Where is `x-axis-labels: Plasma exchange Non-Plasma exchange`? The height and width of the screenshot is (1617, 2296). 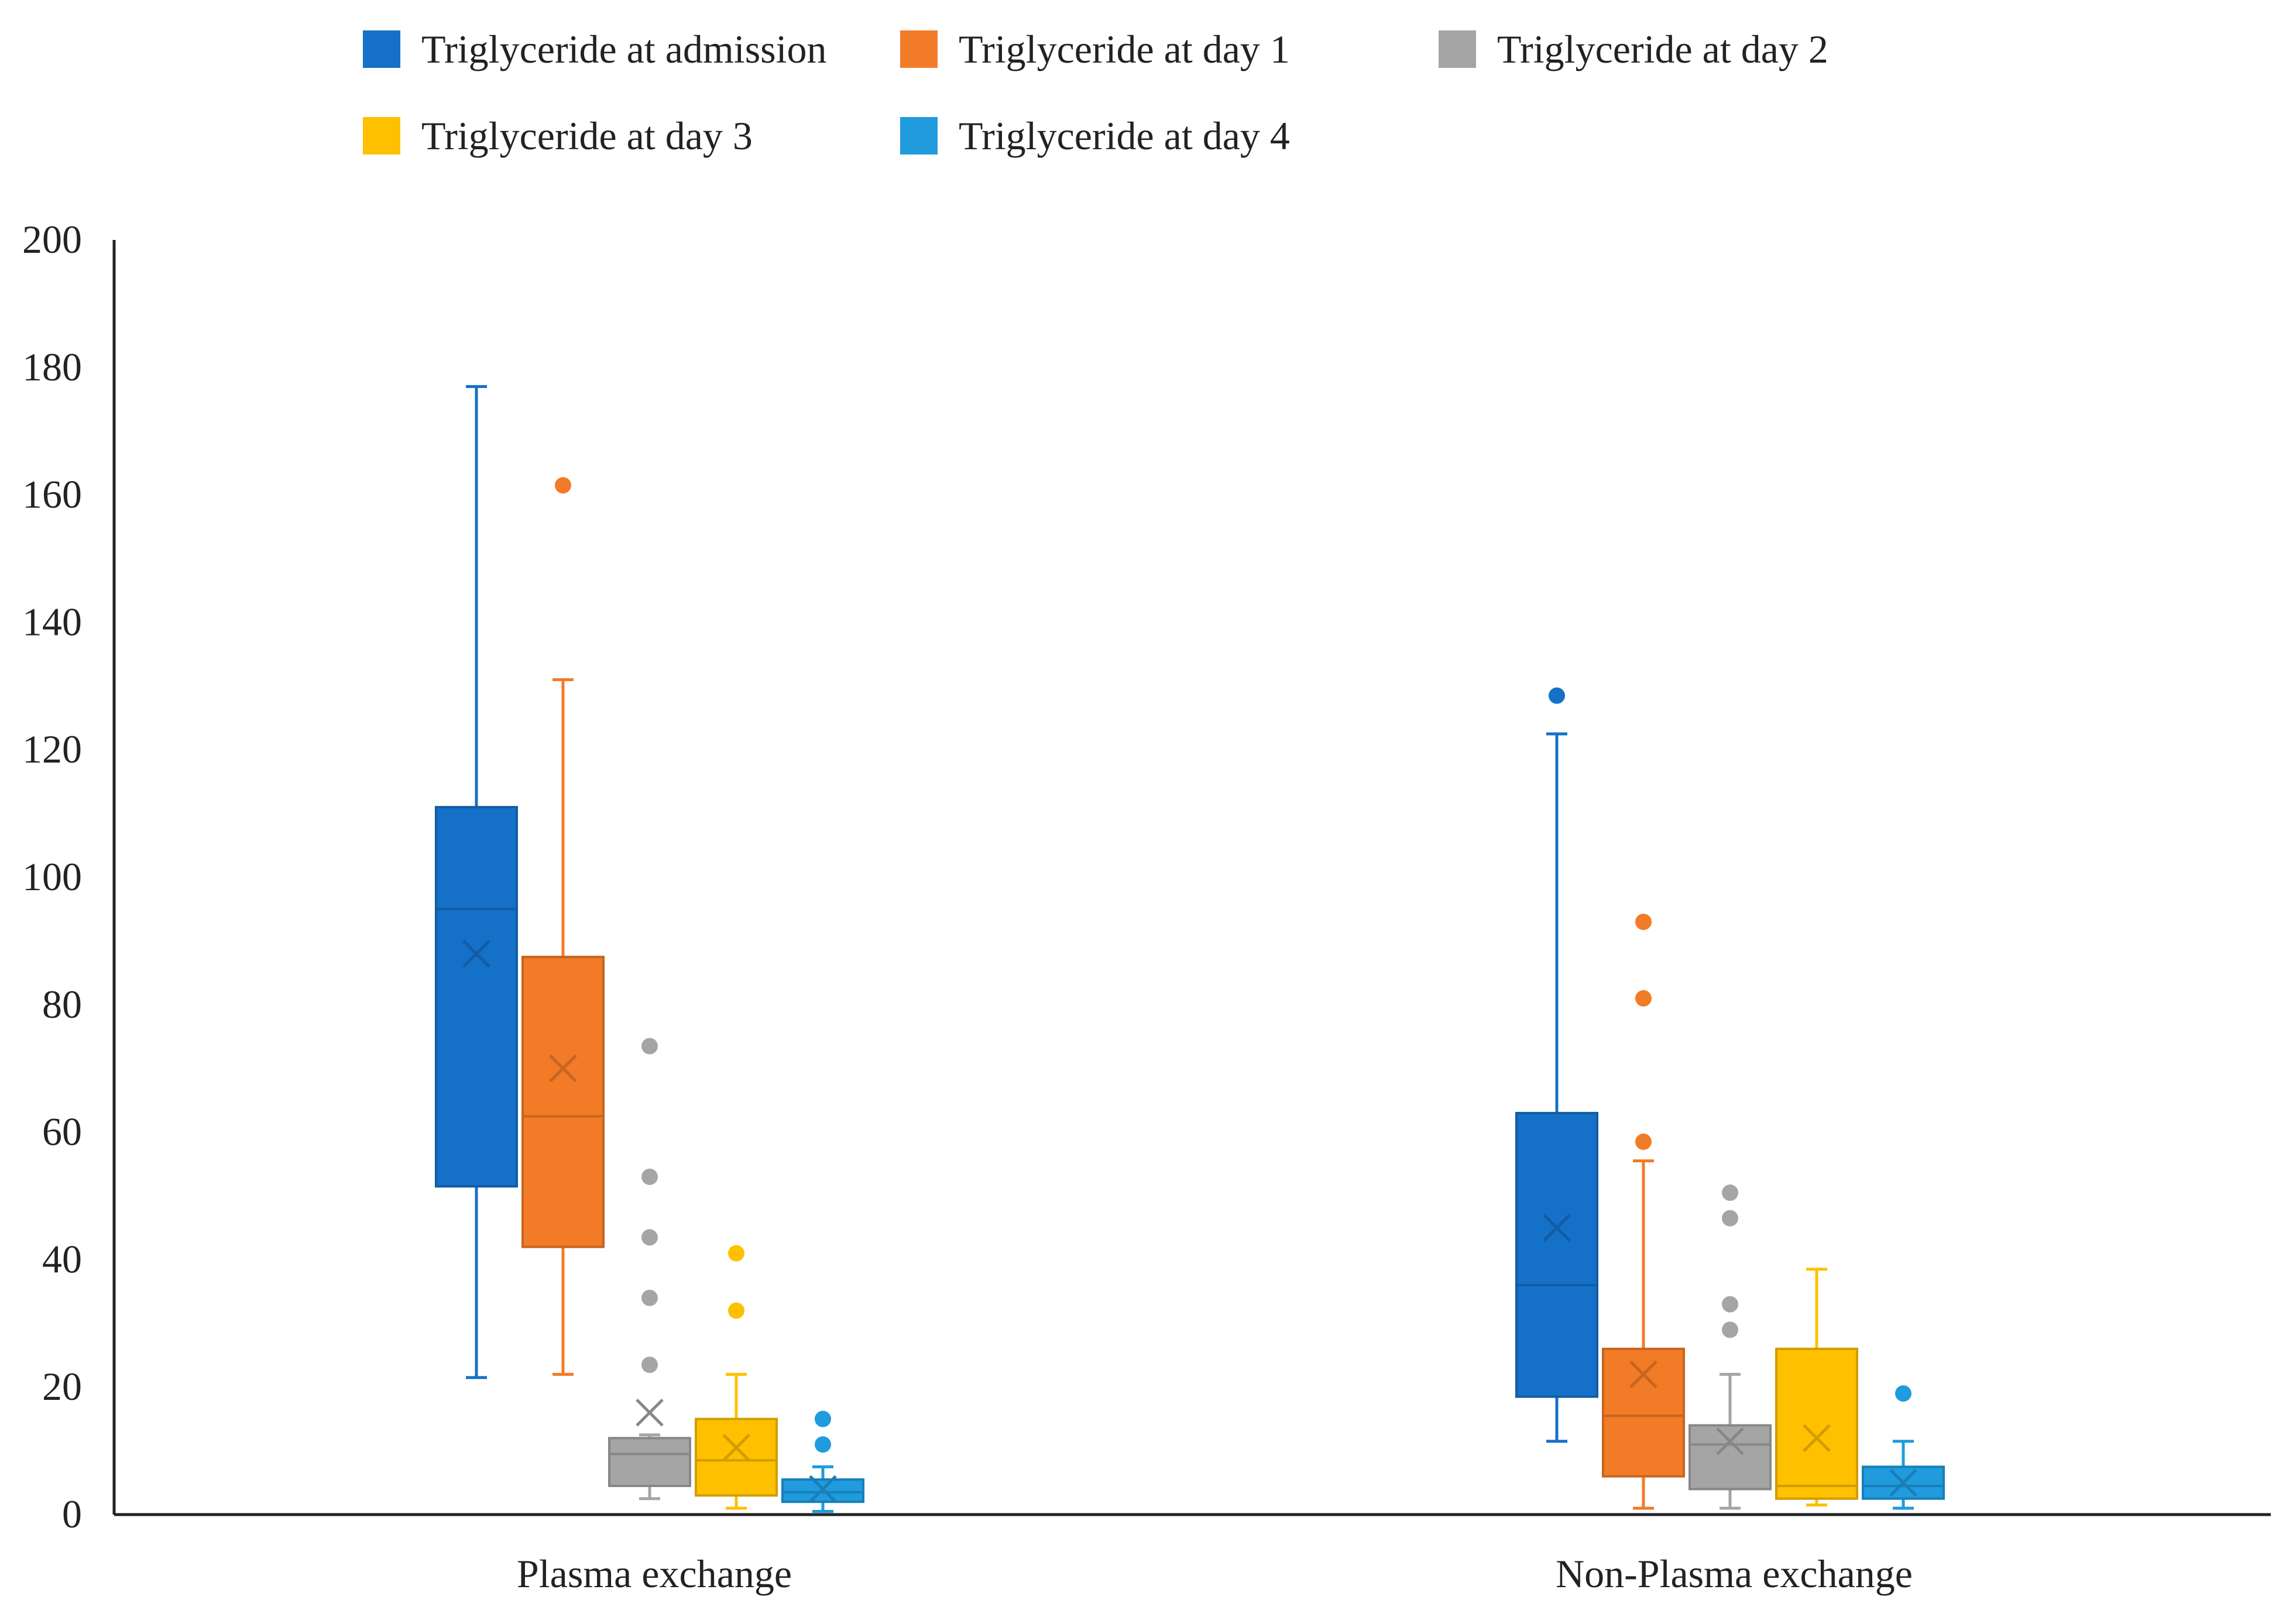
x-axis-labels: Plasma exchange Non-Plasma exchange is located at coordinates (1215, 1573).